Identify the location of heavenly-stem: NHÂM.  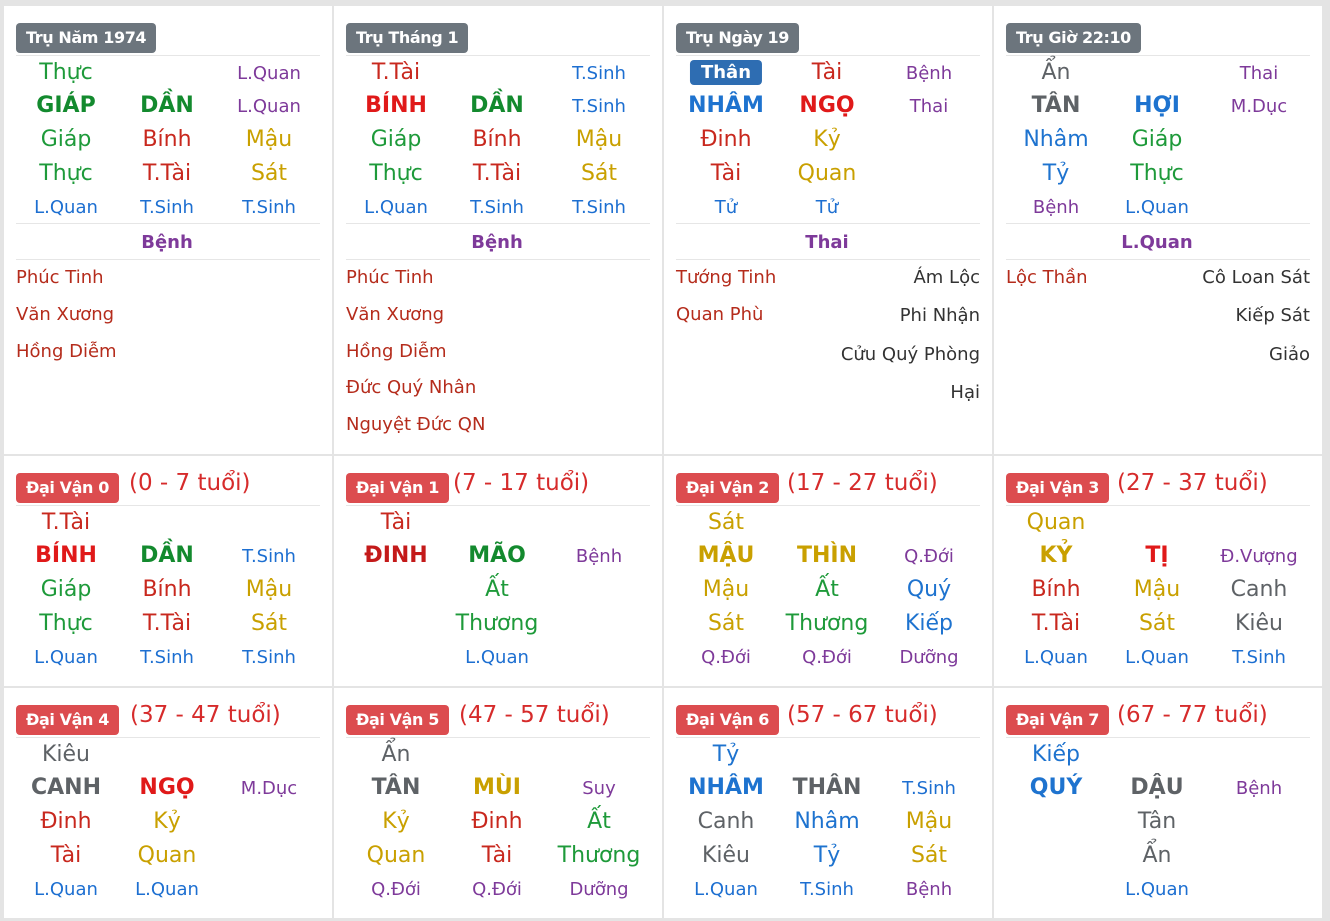
(726, 105).